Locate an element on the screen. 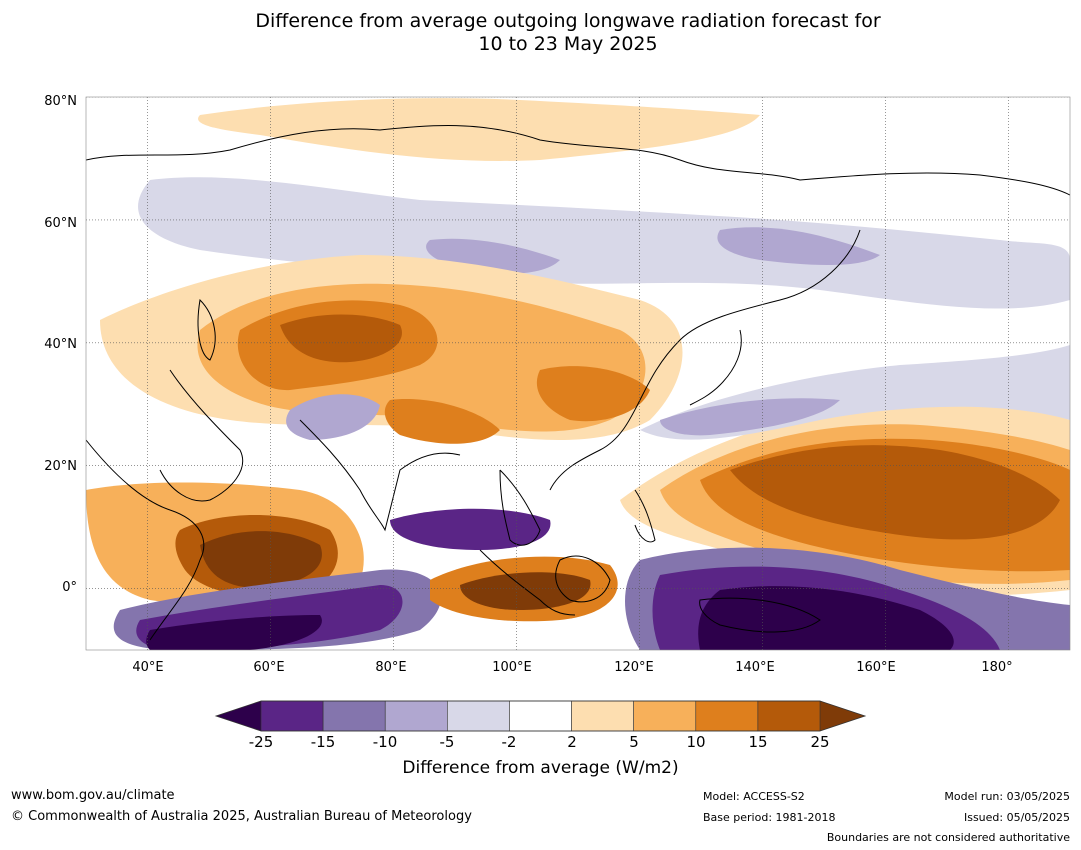 This screenshot has width=1081, height=850. coastline-eurasia-north is located at coordinates (578, 160).